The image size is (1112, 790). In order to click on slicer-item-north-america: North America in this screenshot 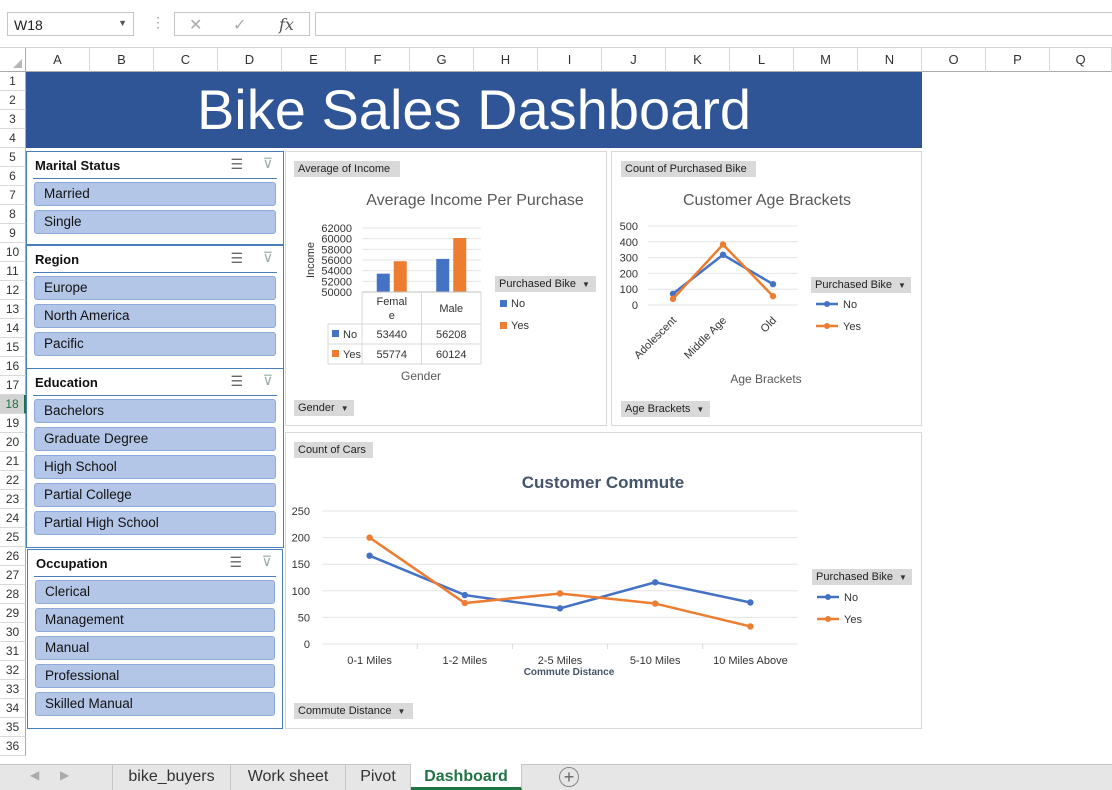, I will do `click(155, 316)`.